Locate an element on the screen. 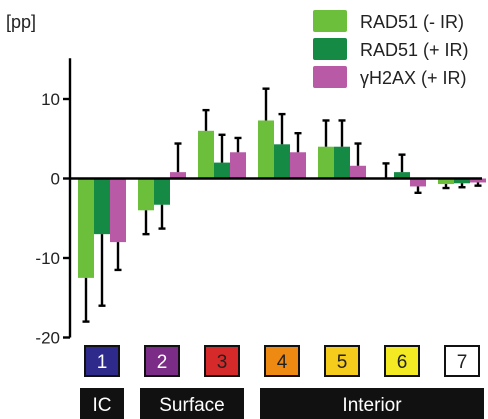  category-label-4: 4 is located at coordinates (282, 362).